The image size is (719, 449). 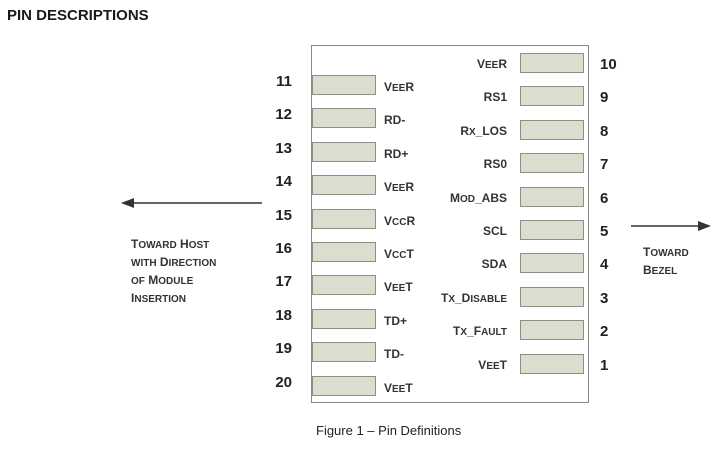 I want to click on text-run: ODULE, so click(x=176, y=281).